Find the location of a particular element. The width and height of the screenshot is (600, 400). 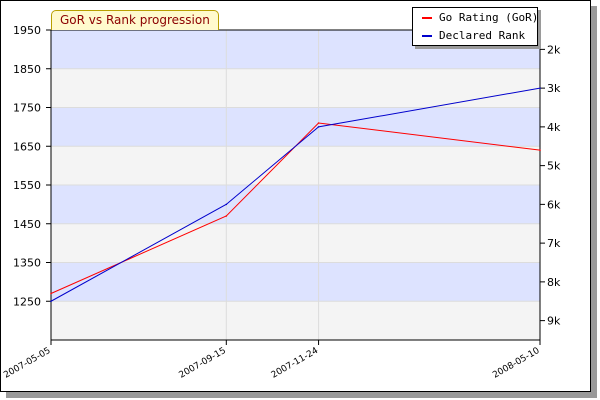

chart-title: GoR vs Rank progression is located at coordinates (135, 20).